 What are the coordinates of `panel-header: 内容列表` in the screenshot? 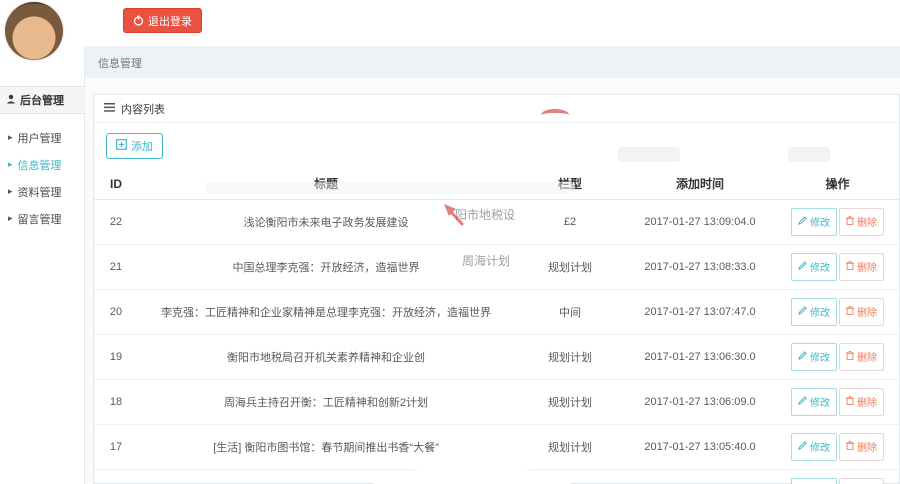 It's located at (496, 109).